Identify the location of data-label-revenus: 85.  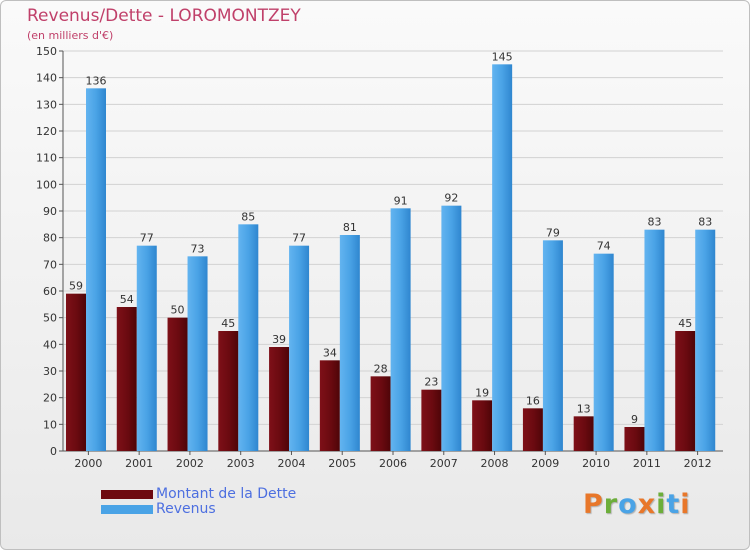
(248, 216).